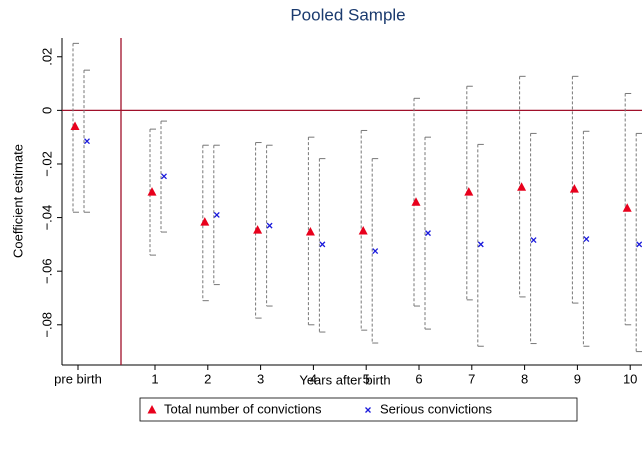 The height and width of the screenshot is (453, 642). Describe the element at coordinates (46, 218) in the screenshot. I see `y-tick-label: −.04` at that location.